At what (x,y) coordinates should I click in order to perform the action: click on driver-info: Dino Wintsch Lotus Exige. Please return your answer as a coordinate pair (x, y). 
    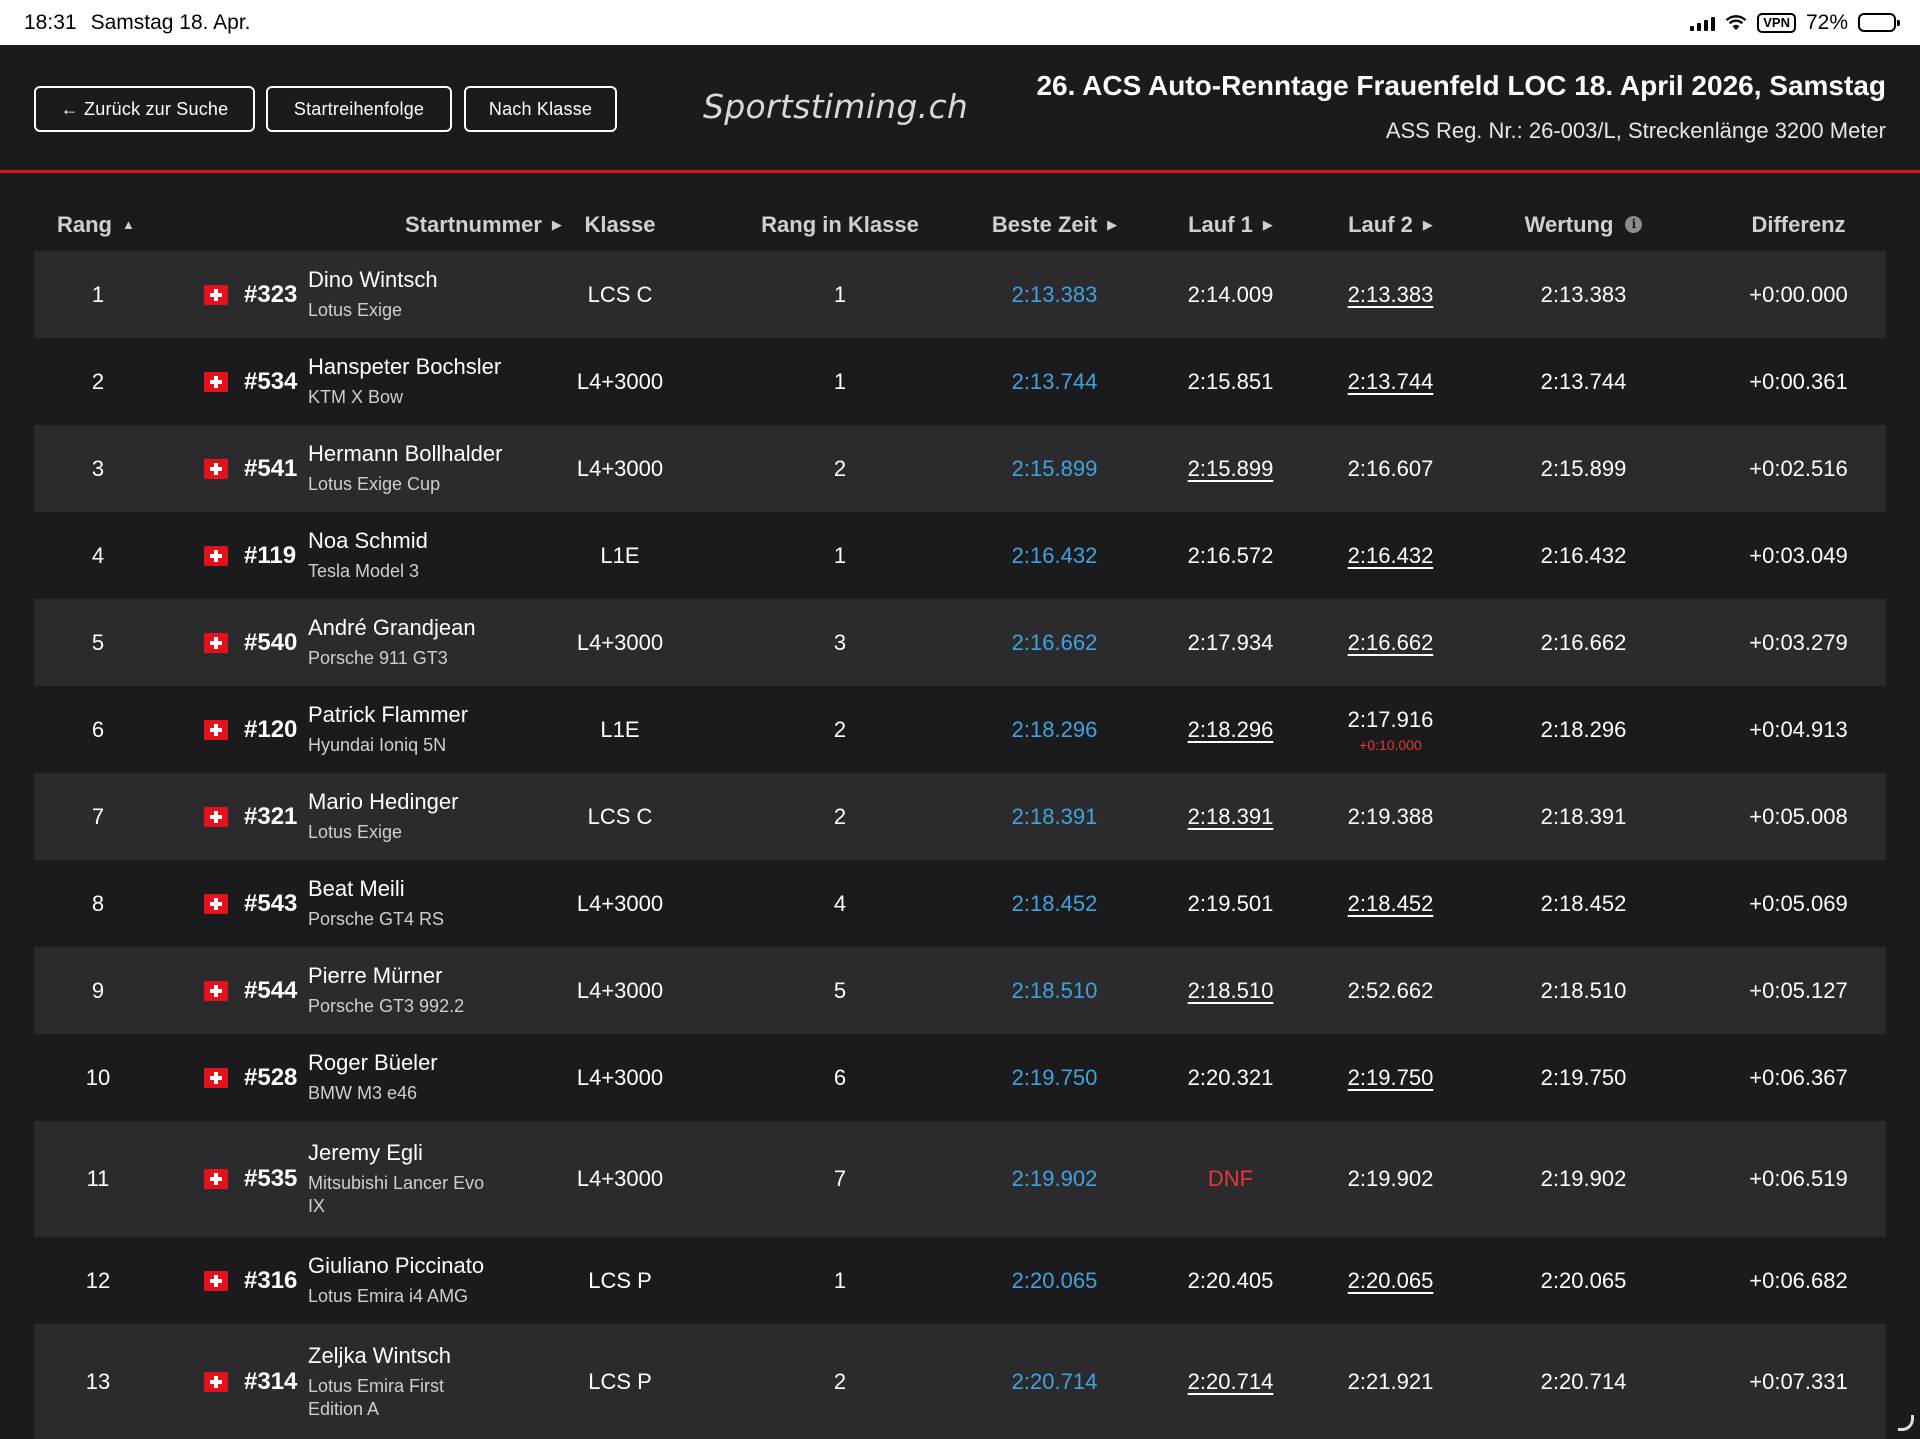
    Looking at the image, I should click on (373, 294).